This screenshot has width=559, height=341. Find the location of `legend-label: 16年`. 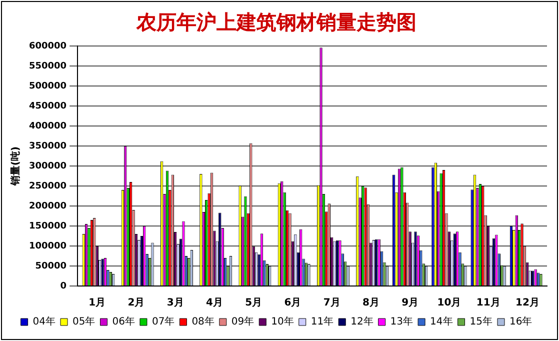

legend-label: 16年 is located at coordinates (520, 322).